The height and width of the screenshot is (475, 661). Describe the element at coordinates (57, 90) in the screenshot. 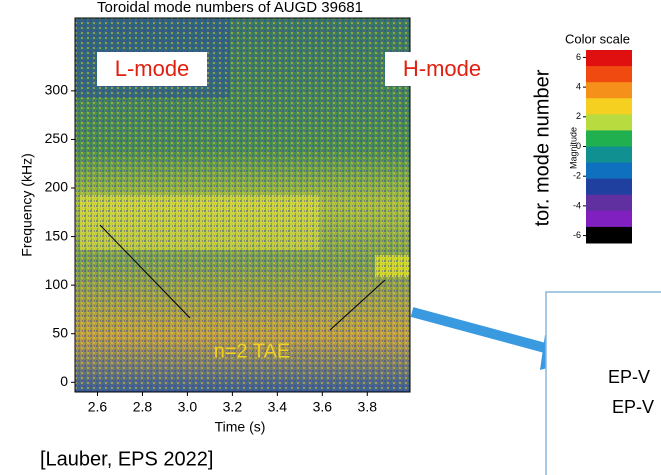

I see `y-tick-label: 300` at that location.